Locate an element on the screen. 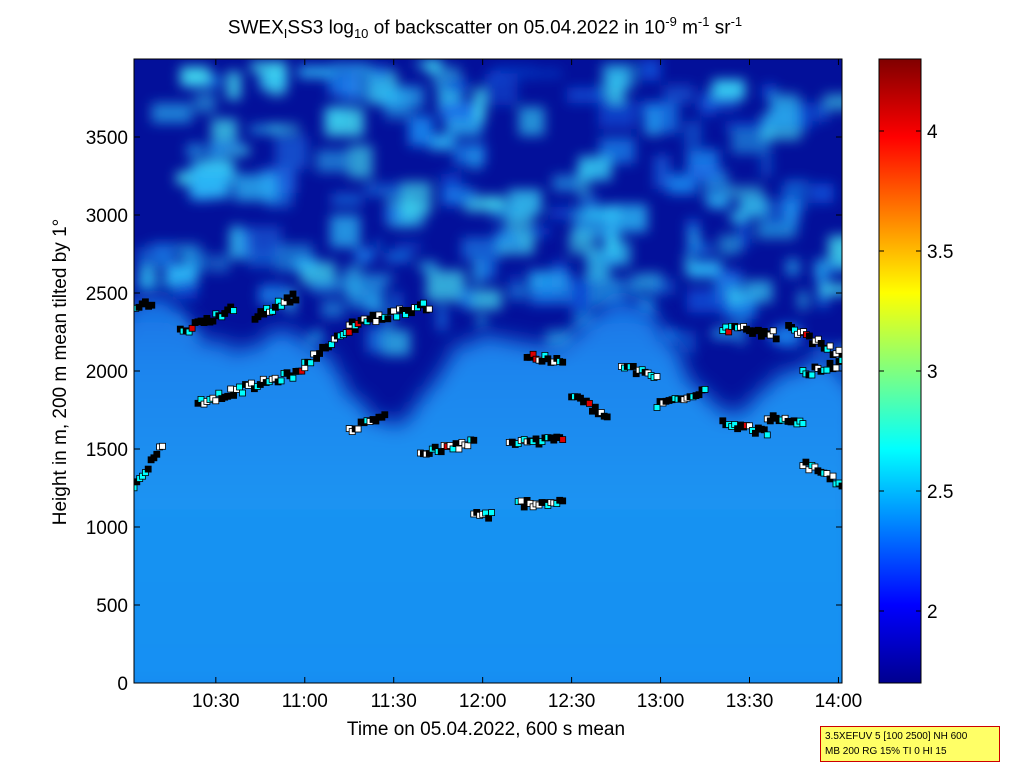 This screenshot has width=1023, height=767. x-tick-label: 12:30 is located at coordinates (572, 701).